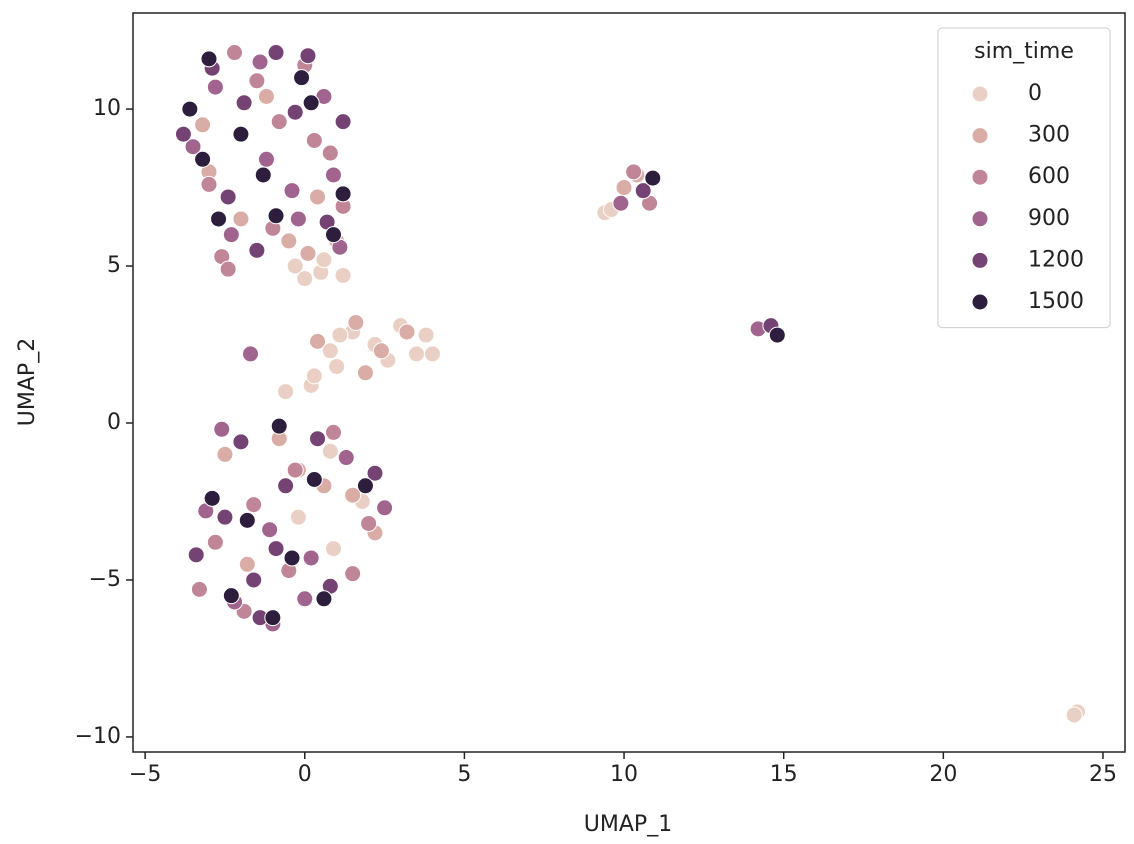  Describe the element at coordinates (1024, 178) in the screenshot. I see `legend-box` at that location.